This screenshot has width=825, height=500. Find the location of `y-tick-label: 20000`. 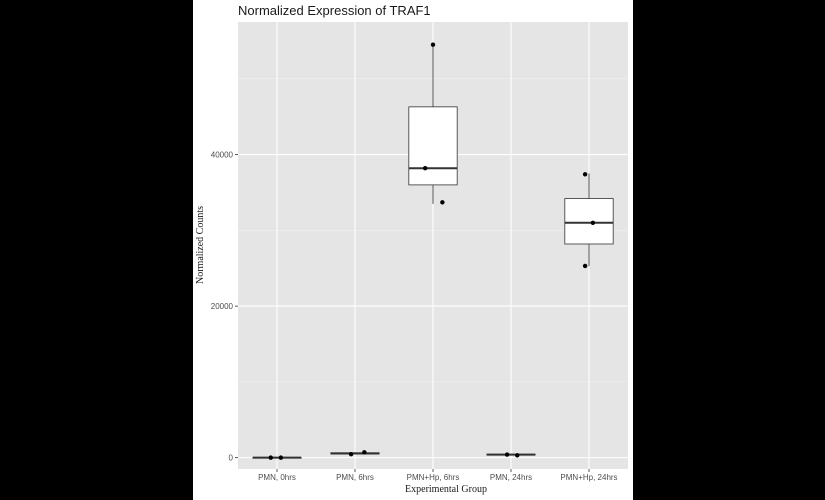

y-tick-label: 20000 is located at coordinates (222, 306).